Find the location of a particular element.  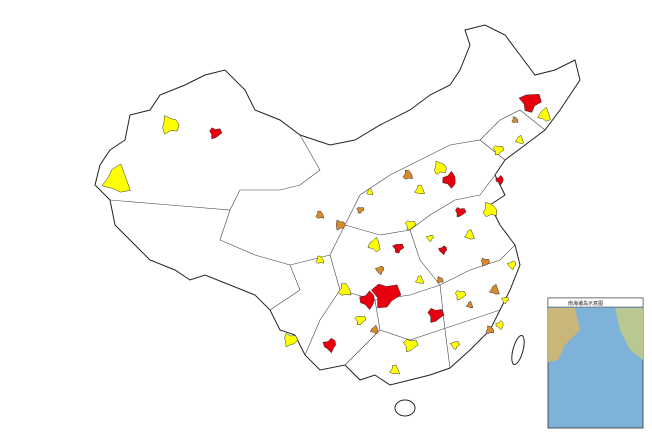

island-hainan is located at coordinates (405, 408).